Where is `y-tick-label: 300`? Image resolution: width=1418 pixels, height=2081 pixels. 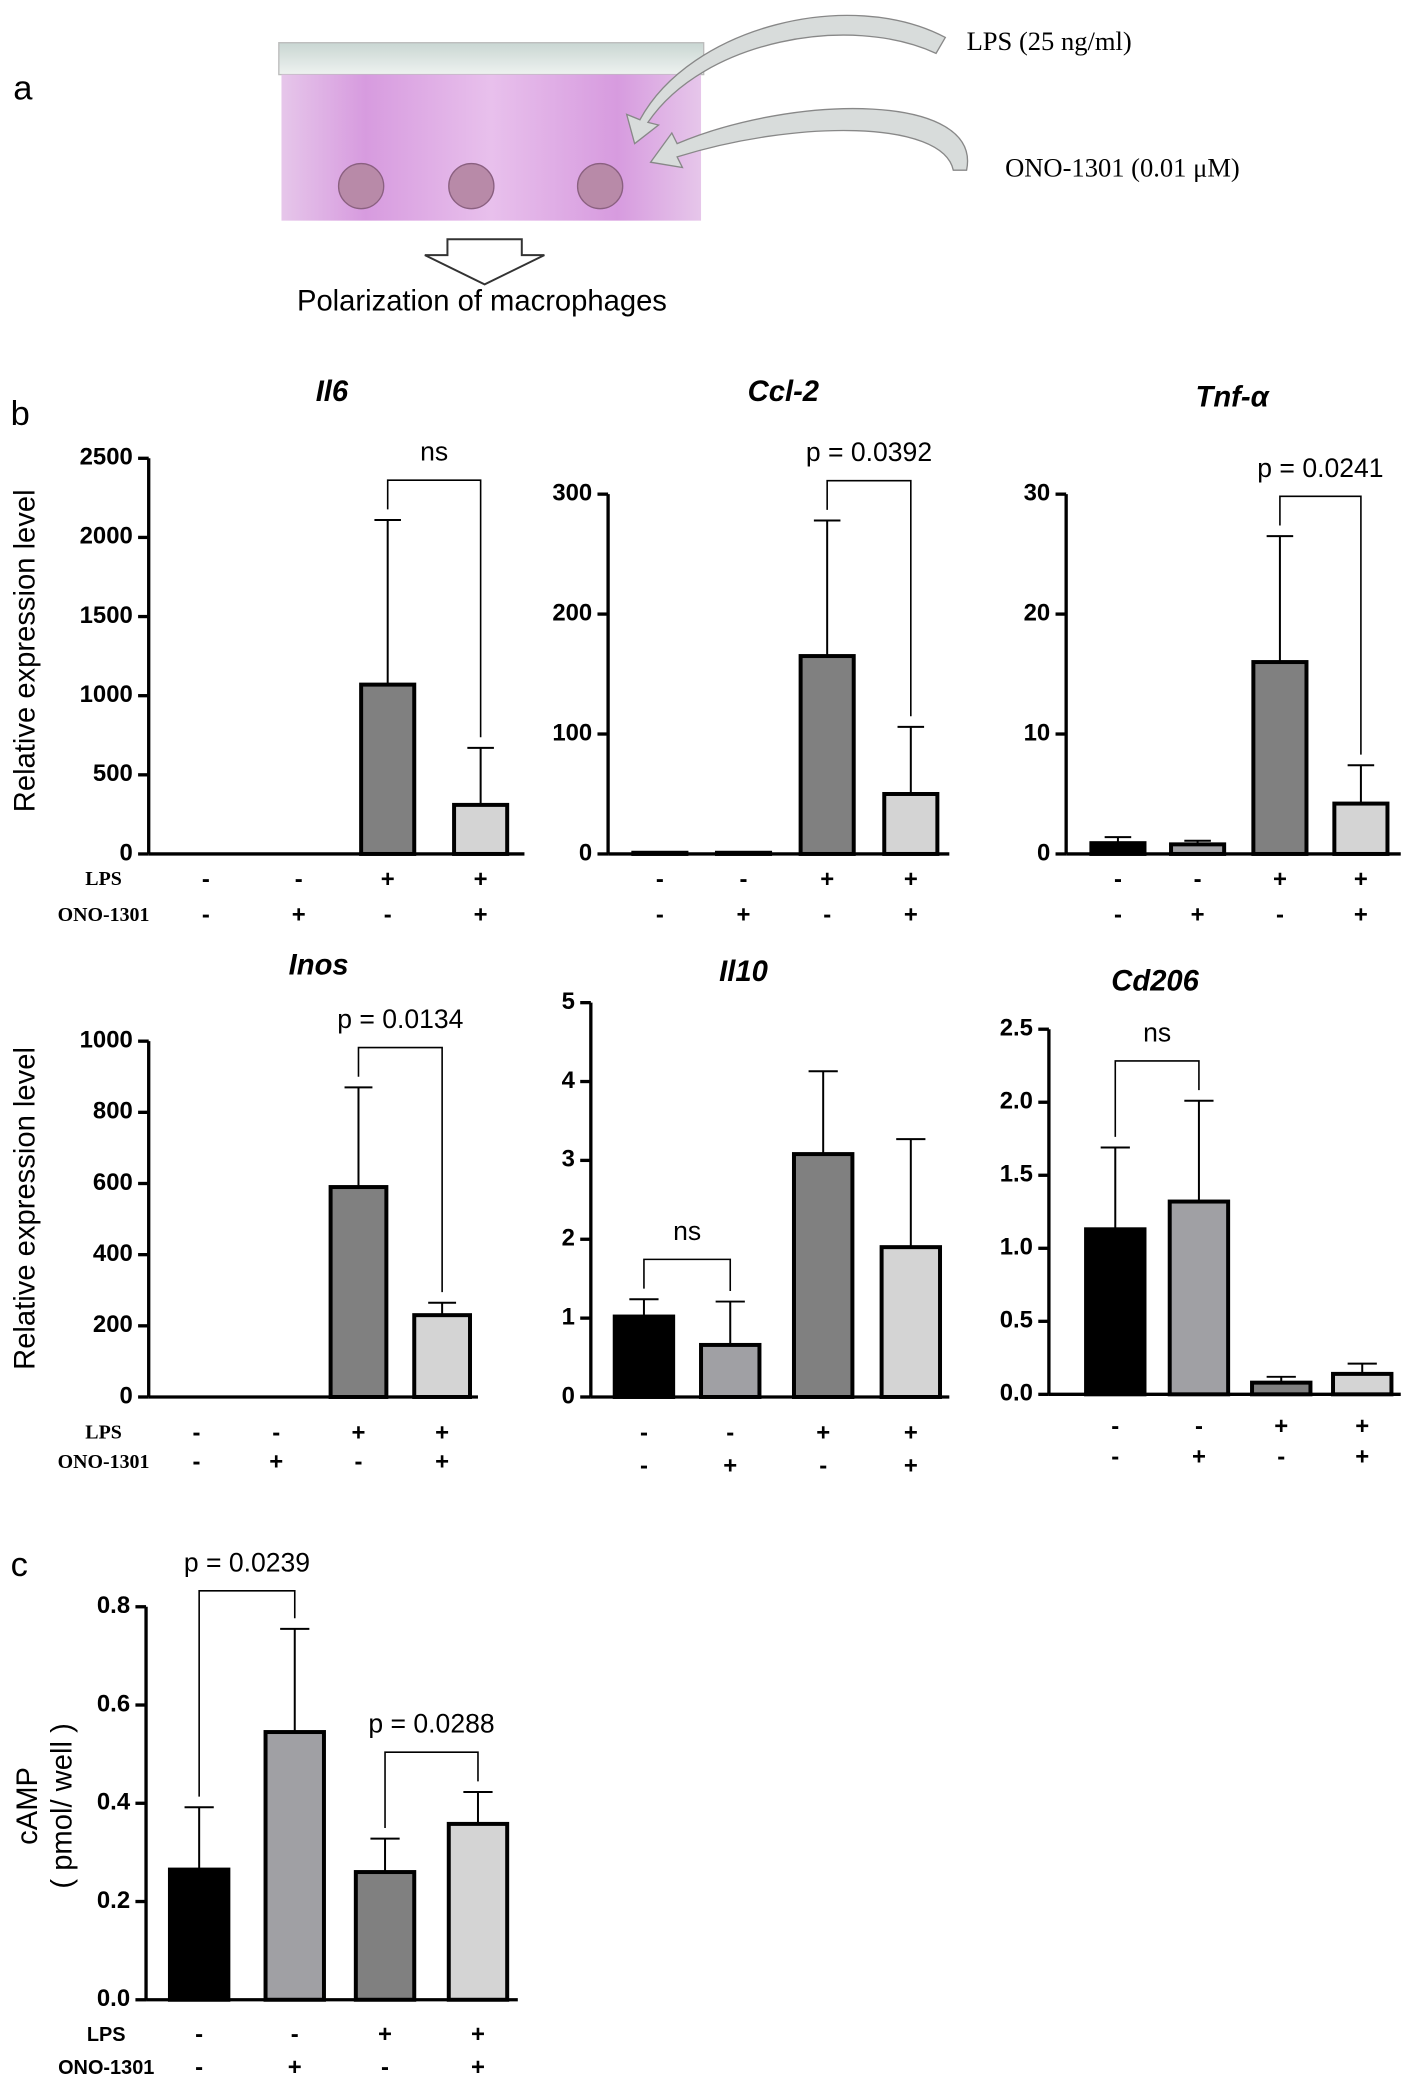
y-tick-label: 300 is located at coordinates (572, 492).